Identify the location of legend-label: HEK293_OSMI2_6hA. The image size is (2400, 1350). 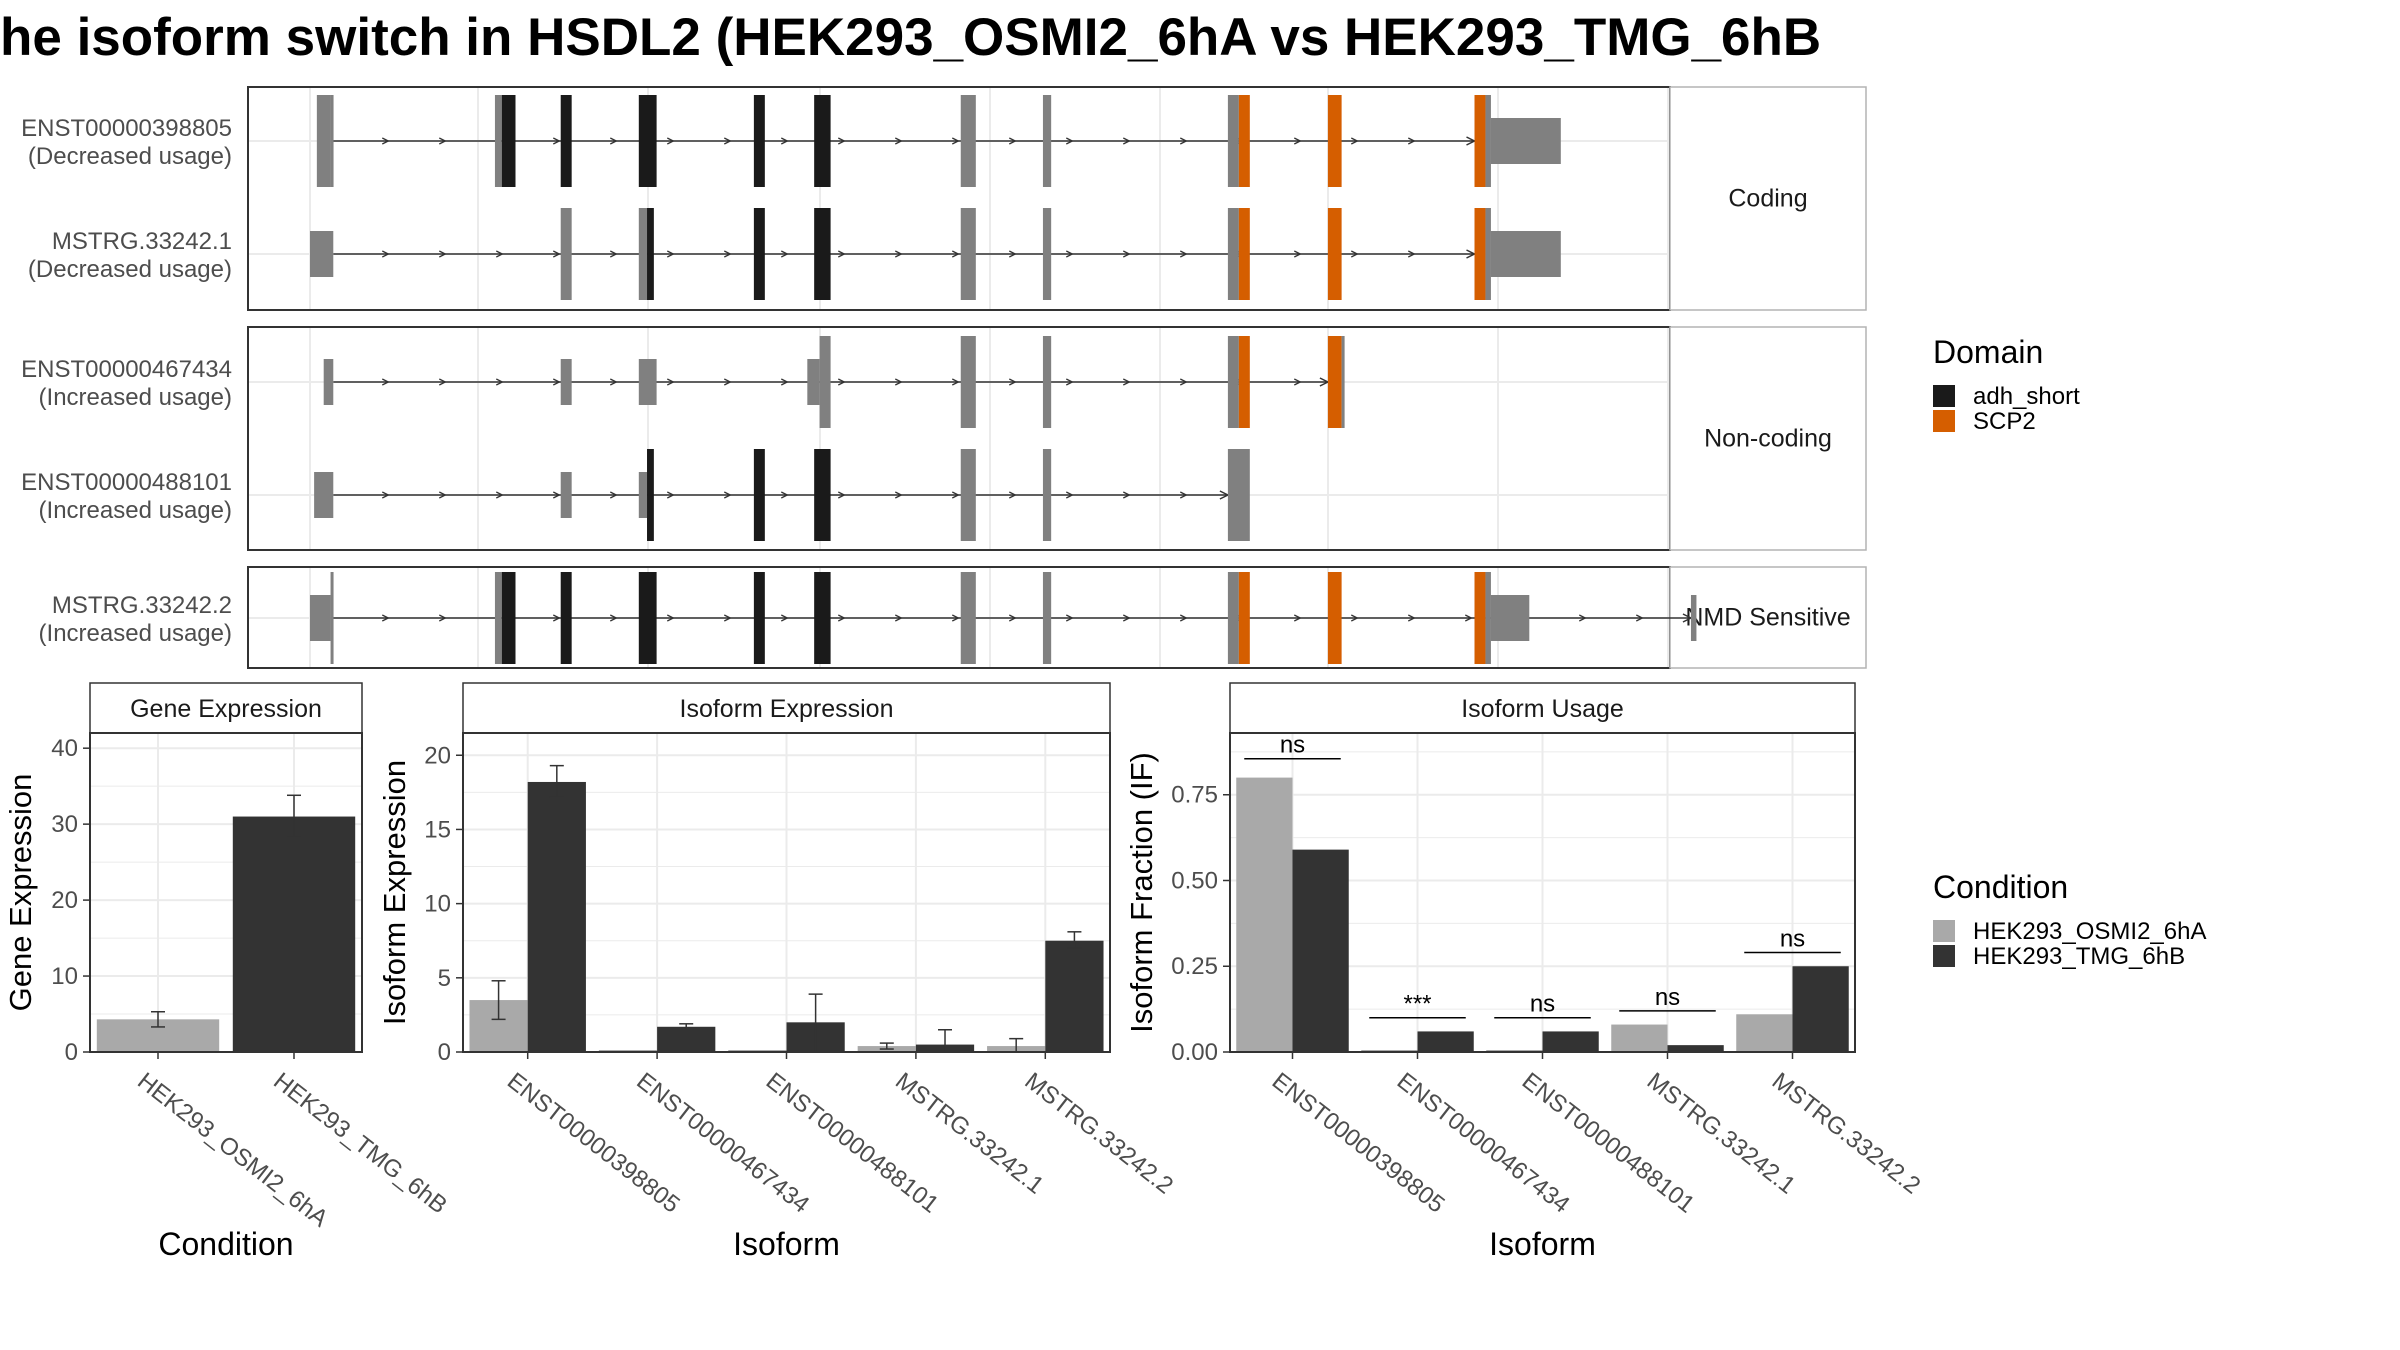
(2089, 931).